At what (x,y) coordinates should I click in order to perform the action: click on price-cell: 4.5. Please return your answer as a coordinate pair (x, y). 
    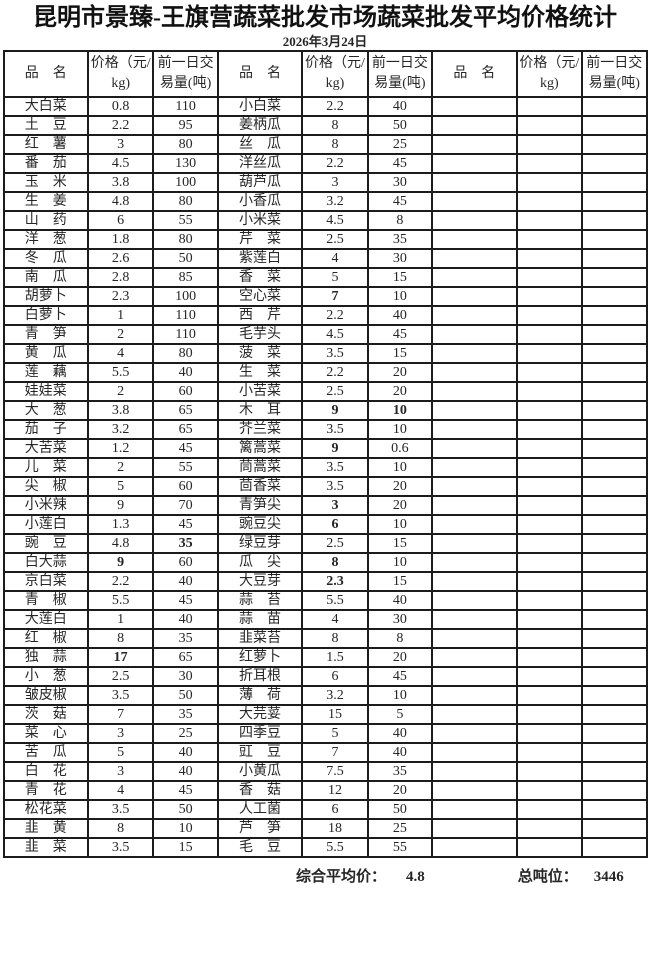
    Looking at the image, I should click on (335, 334).